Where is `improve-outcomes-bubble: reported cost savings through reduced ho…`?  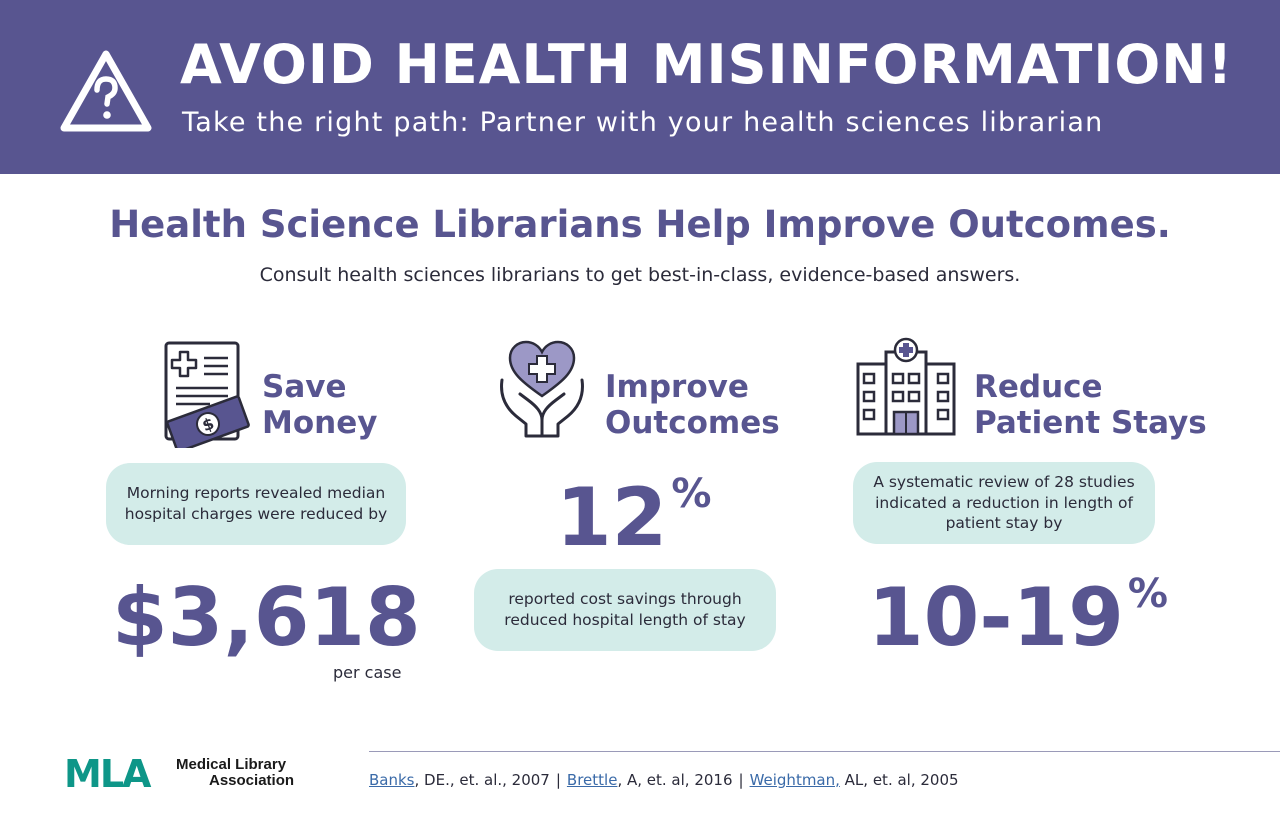
improve-outcomes-bubble: reported cost savings through reduced ho… is located at coordinates (625, 610).